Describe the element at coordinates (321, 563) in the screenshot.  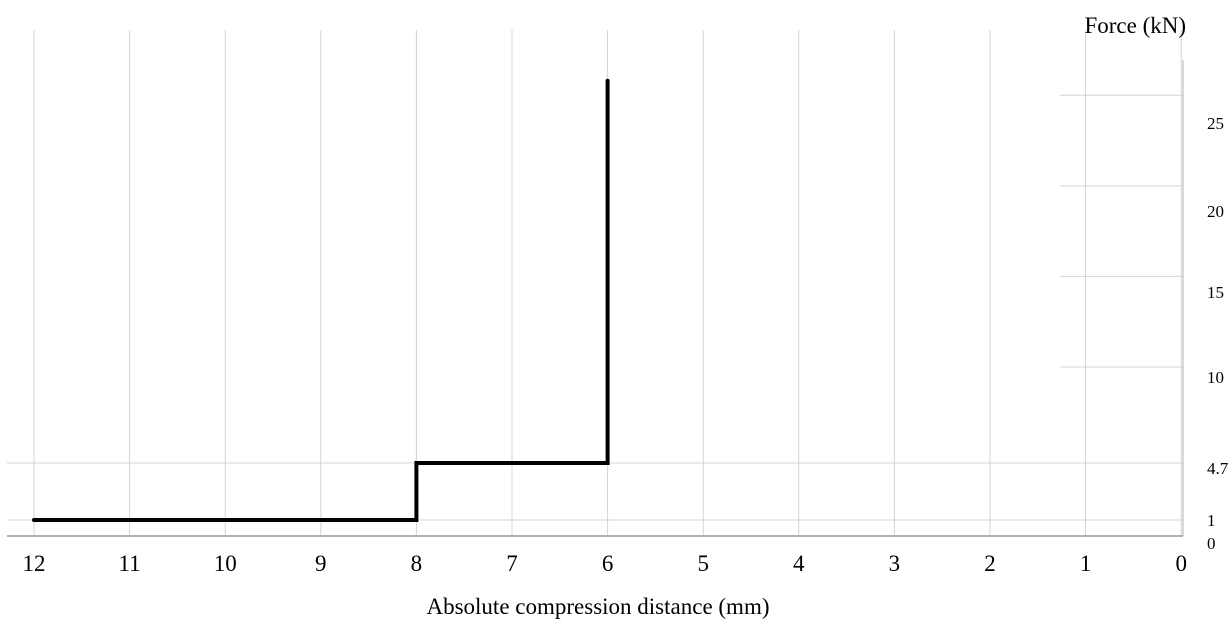
I see `x-tick-label: 9` at that location.